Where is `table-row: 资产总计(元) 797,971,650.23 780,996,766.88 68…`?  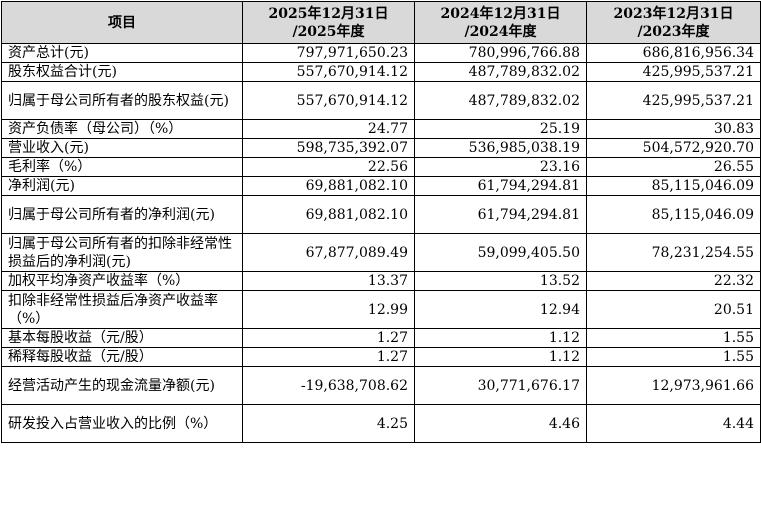
table-row: 资产总计(元) 797,971,650.23 780,996,766.88 68… is located at coordinates (381, 53).